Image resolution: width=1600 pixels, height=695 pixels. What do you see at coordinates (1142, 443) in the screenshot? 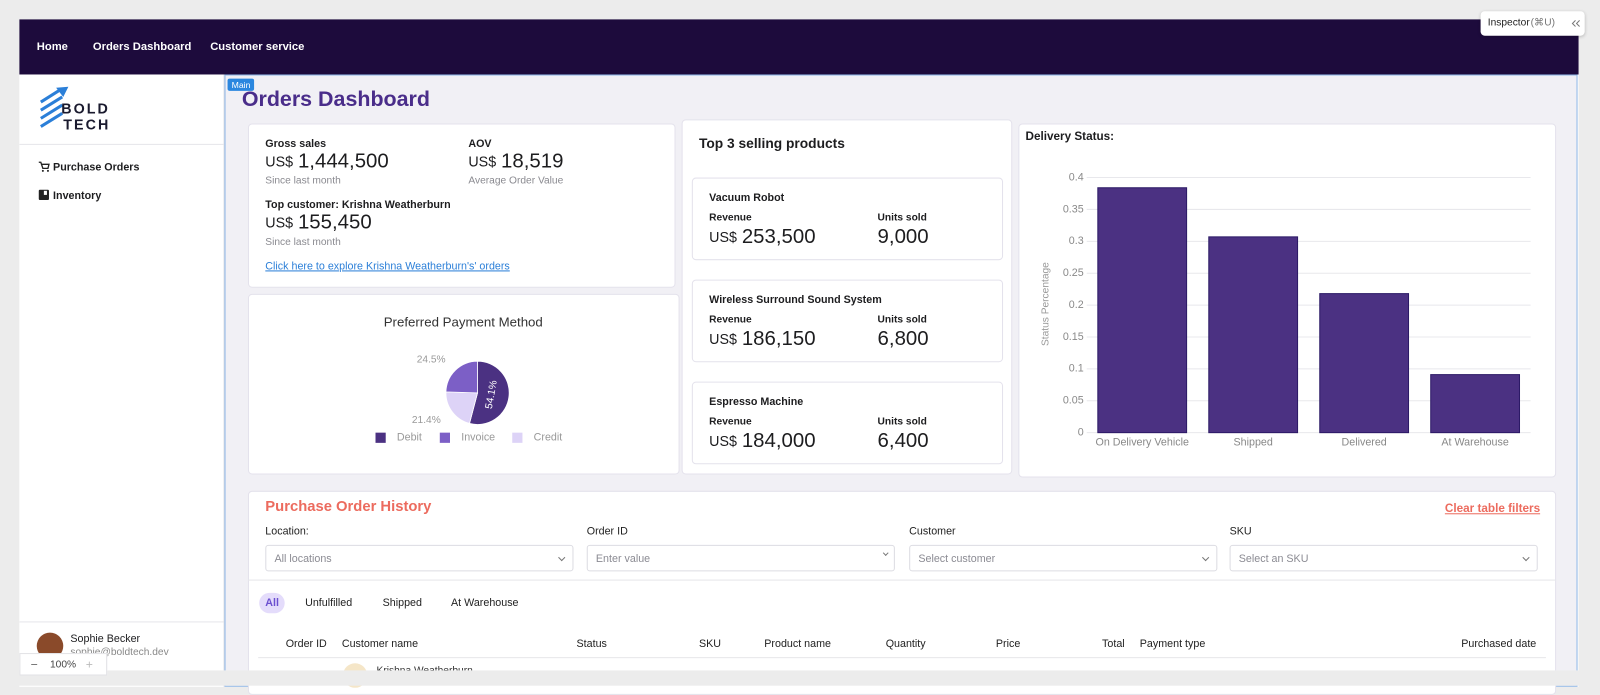
I see `x-tick-label: On Delivery Vehicle` at bounding box center [1142, 443].